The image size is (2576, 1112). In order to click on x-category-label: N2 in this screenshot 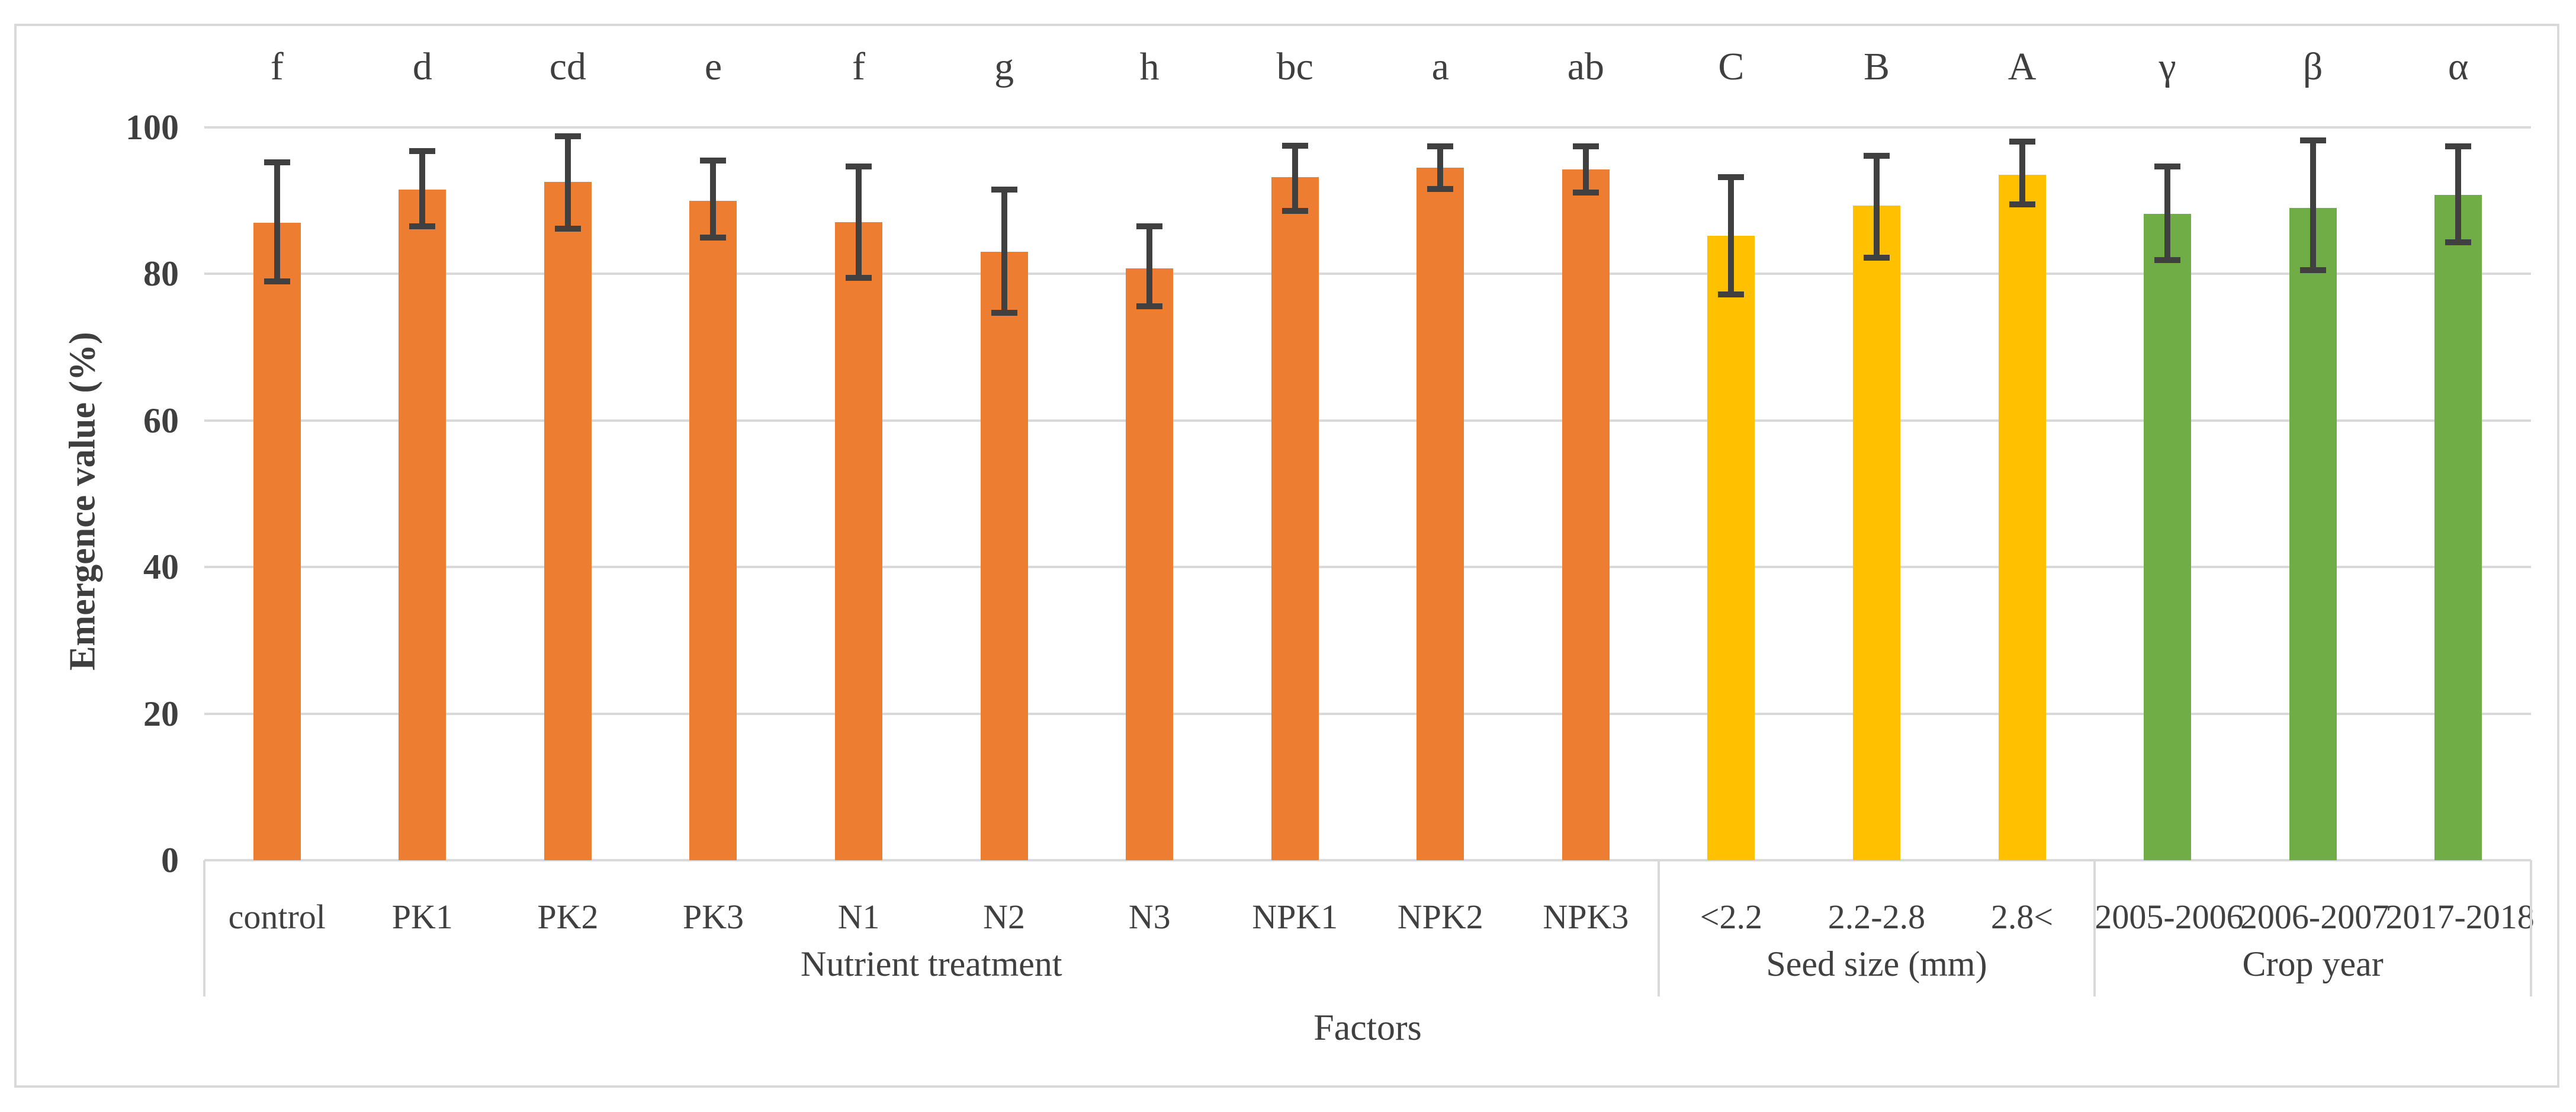, I will do `click(1004, 917)`.